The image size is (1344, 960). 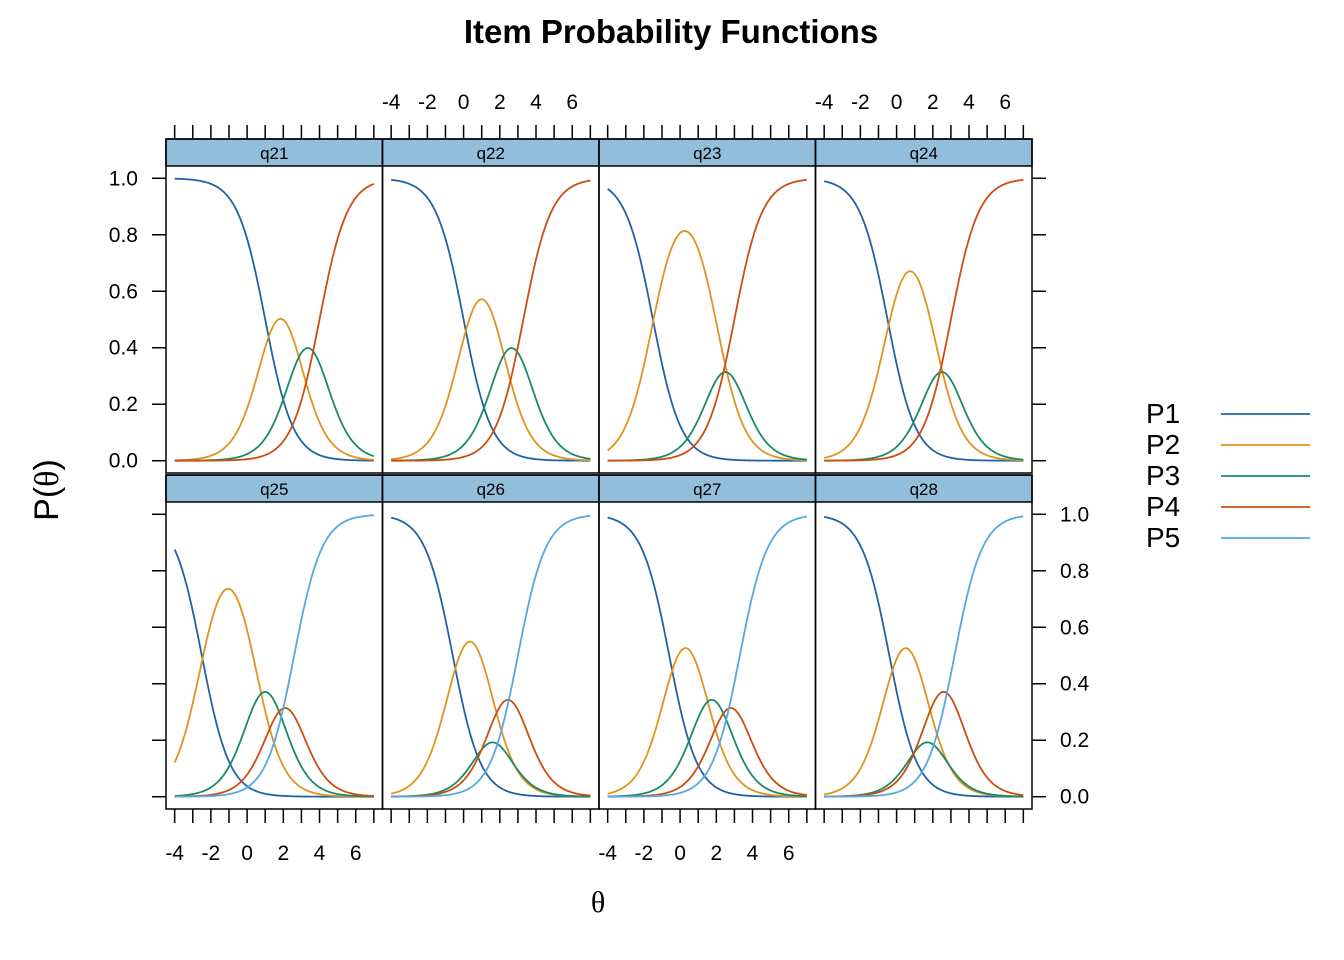 What do you see at coordinates (933, 102) in the screenshot?
I see `x-tick-label-3-3: 2` at bounding box center [933, 102].